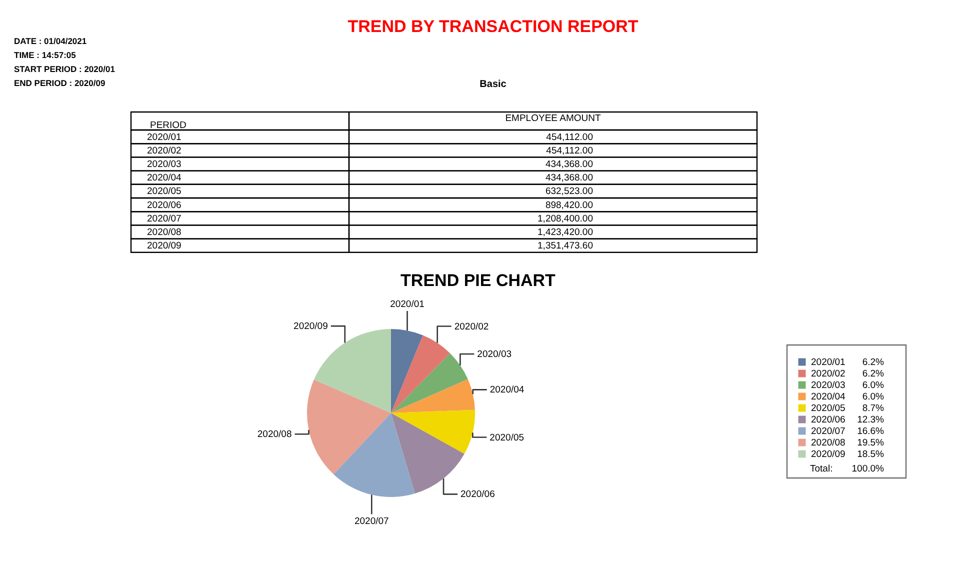 The height and width of the screenshot is (569, 956). I want to click on category-label: 2020/07, so click(164, 218).